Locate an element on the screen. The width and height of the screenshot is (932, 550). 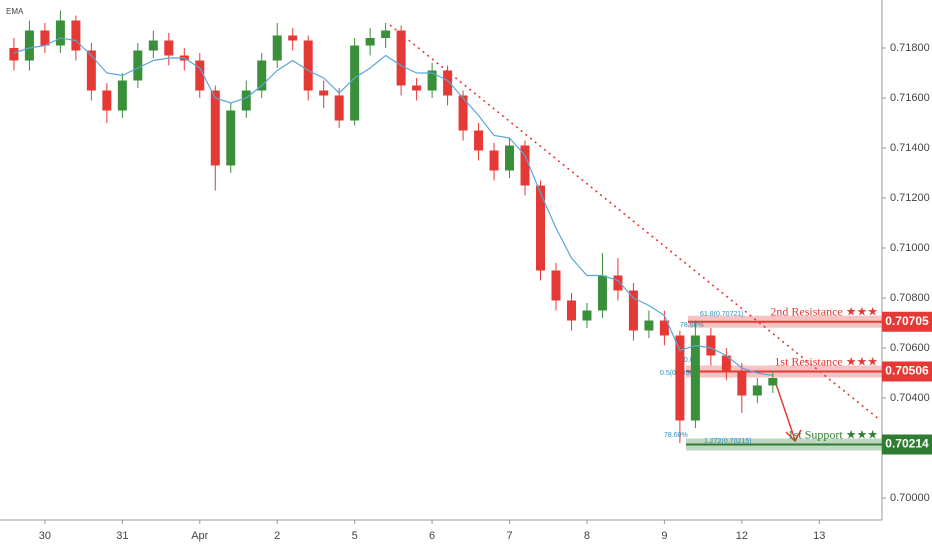
x-tick-label: 9 is located at coordinates (664, 536).